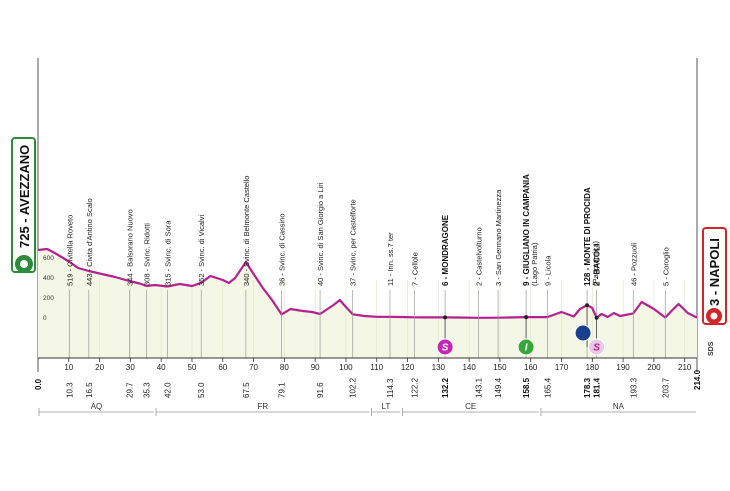 The width and height of the screenshot is (730, 491). Describe the element at coordinates (70, 250) in the screenshot. I see `place-label: 519 - Civitella Roveto` at that location.